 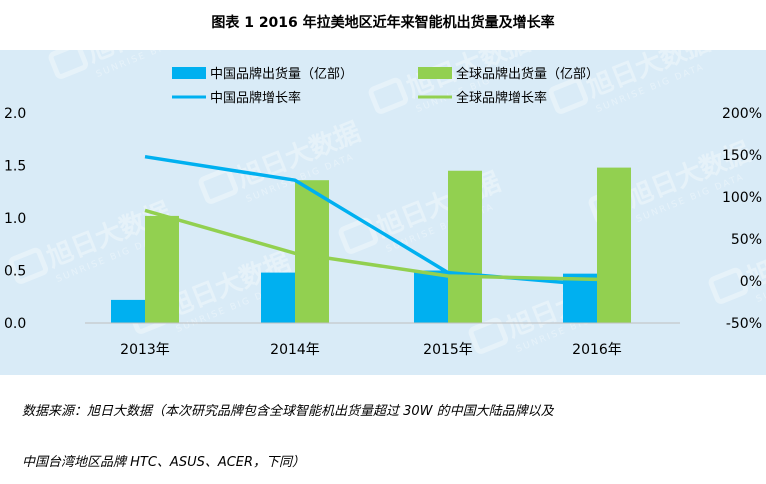 I want to click on right-axis-tick-label: 50%, so click(x=746, y=240).